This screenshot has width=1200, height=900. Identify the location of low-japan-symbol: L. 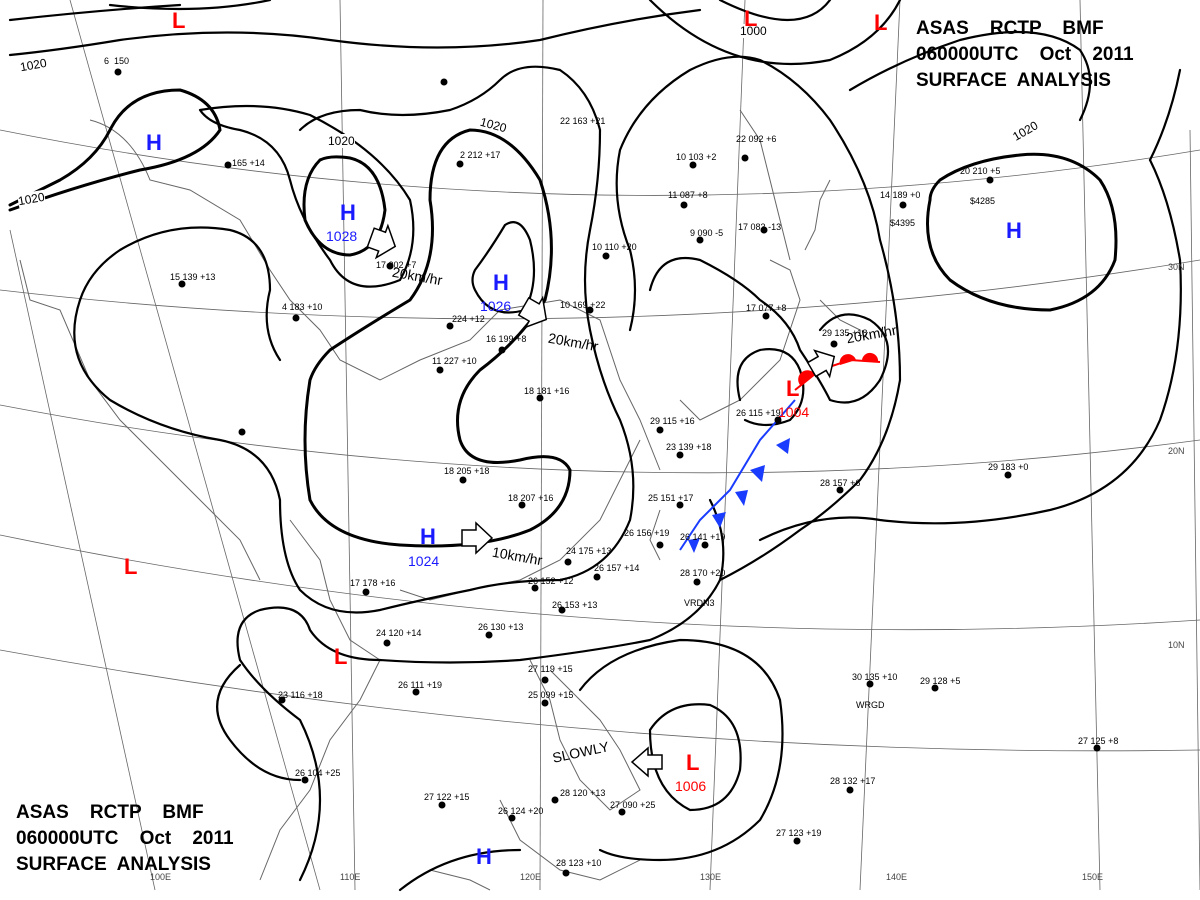
(793, 388).